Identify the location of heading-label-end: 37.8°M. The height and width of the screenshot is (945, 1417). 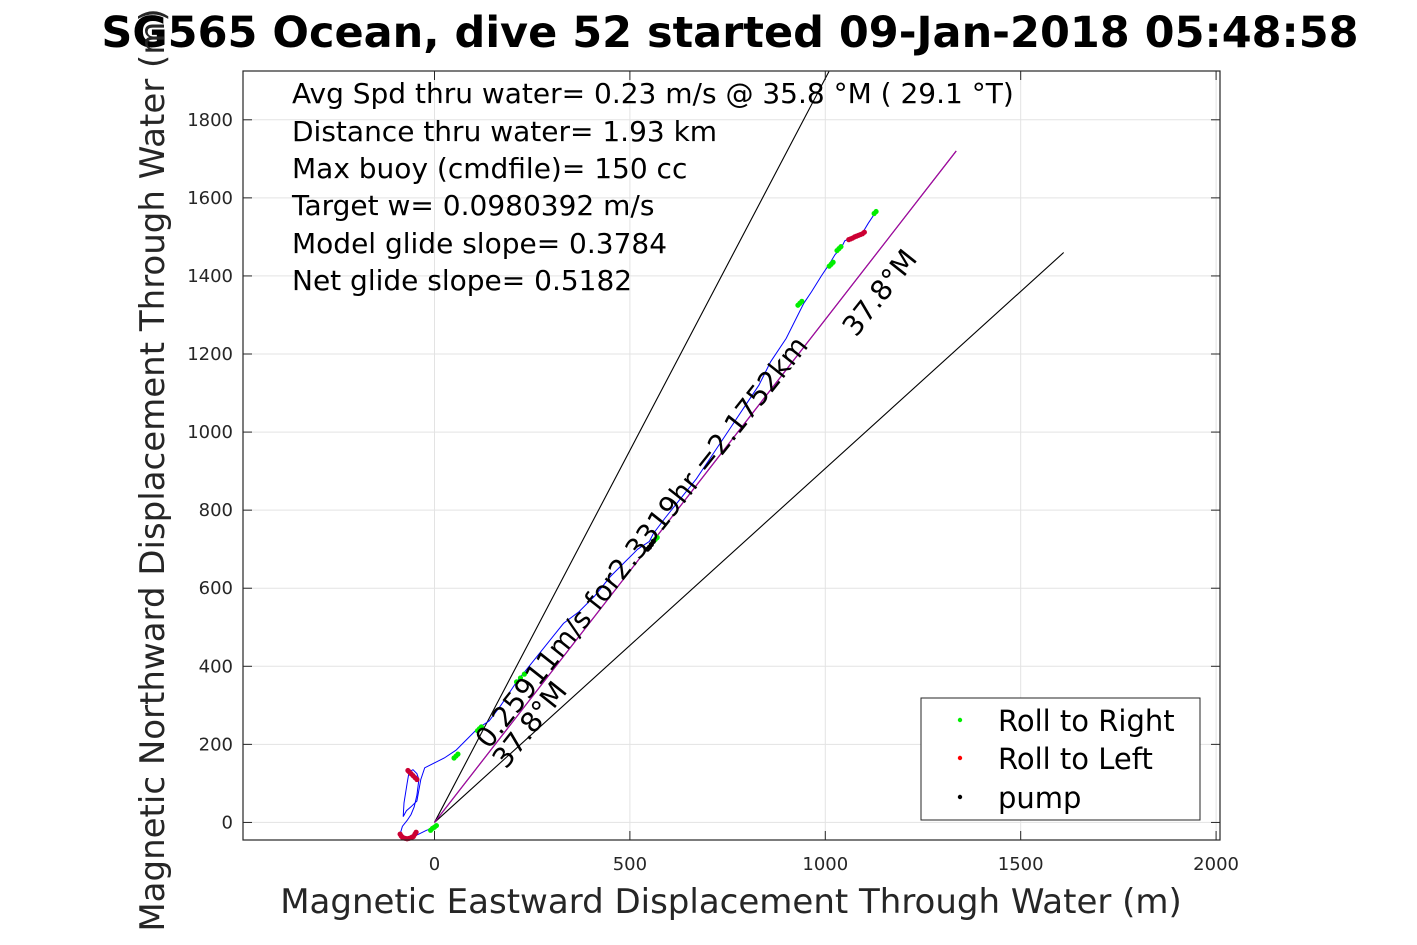
(880, 292).